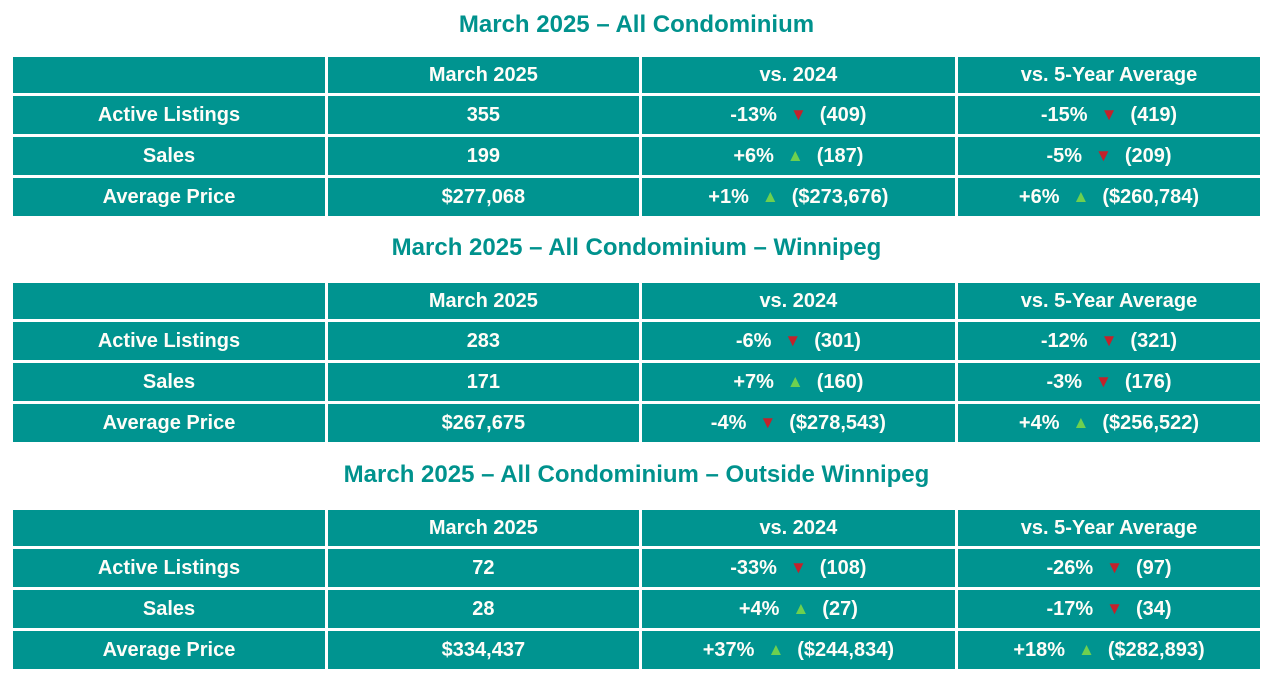 The image size is (1273, 673). I want to click on current-value: 199, so click(483, 156).